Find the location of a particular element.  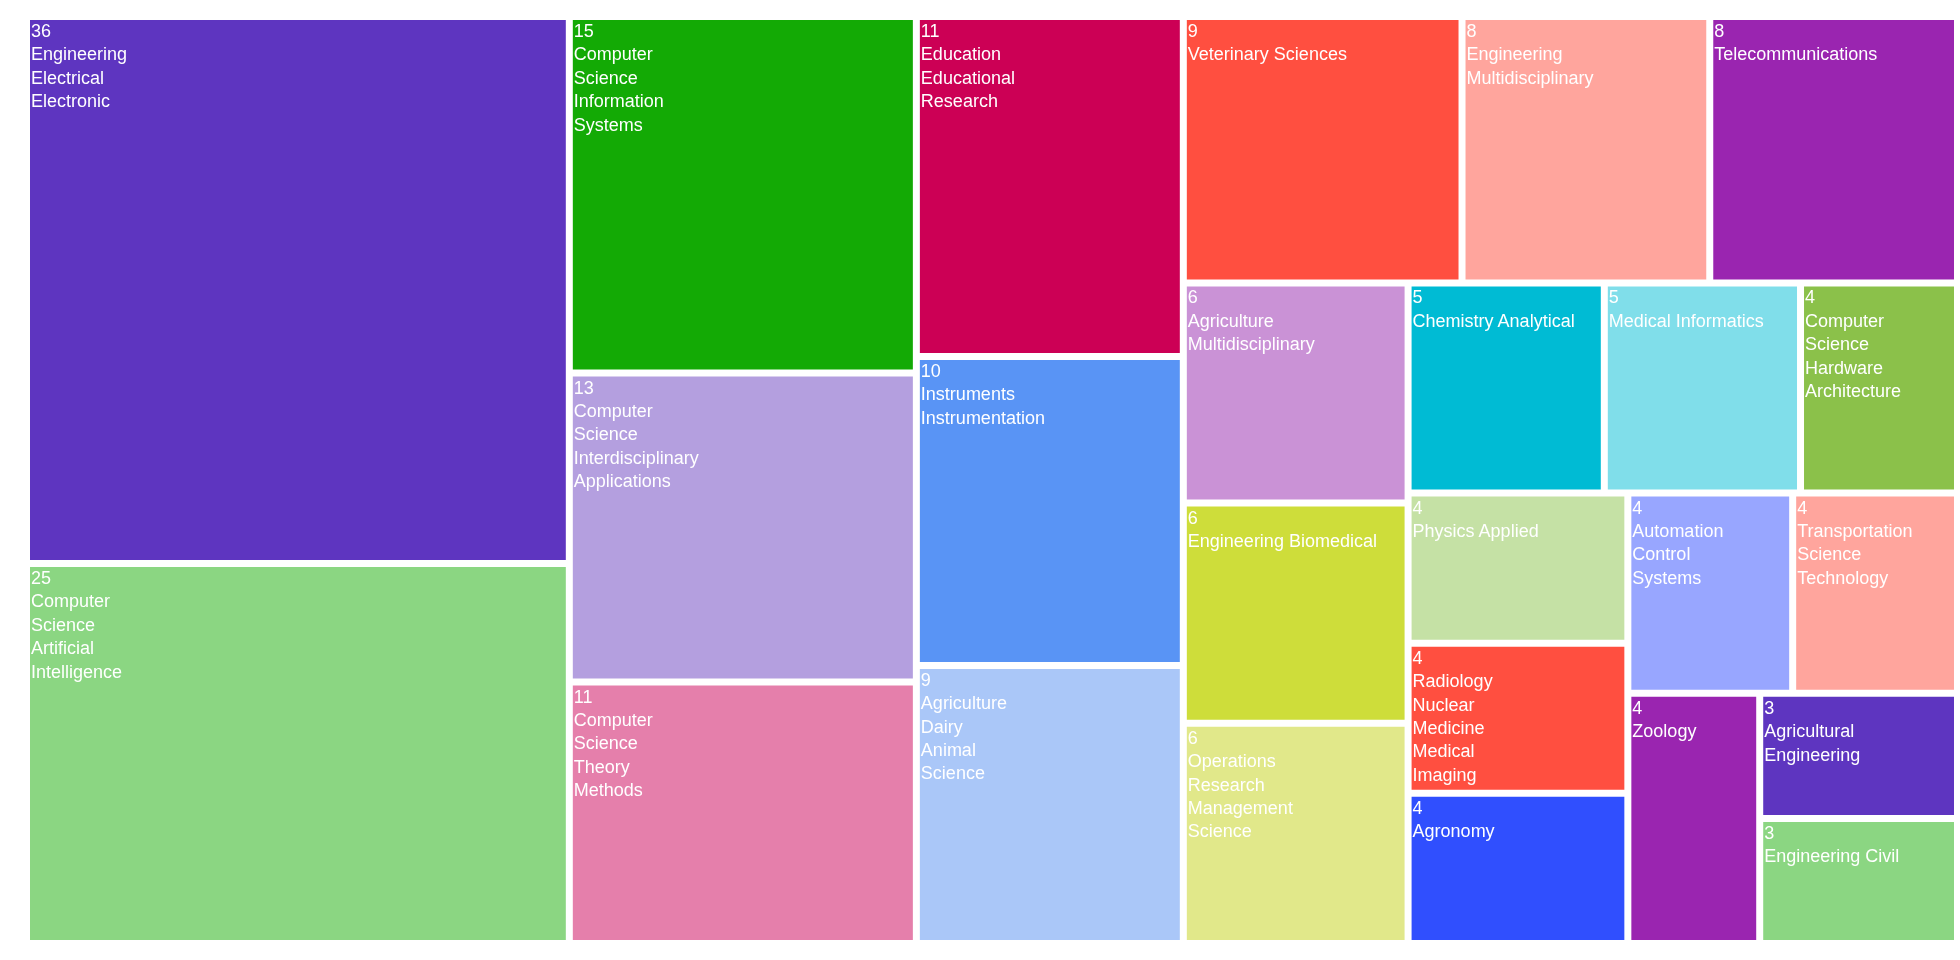

category-label: Agriculture Dairy Animal Science is located at coordinates (963, 738).